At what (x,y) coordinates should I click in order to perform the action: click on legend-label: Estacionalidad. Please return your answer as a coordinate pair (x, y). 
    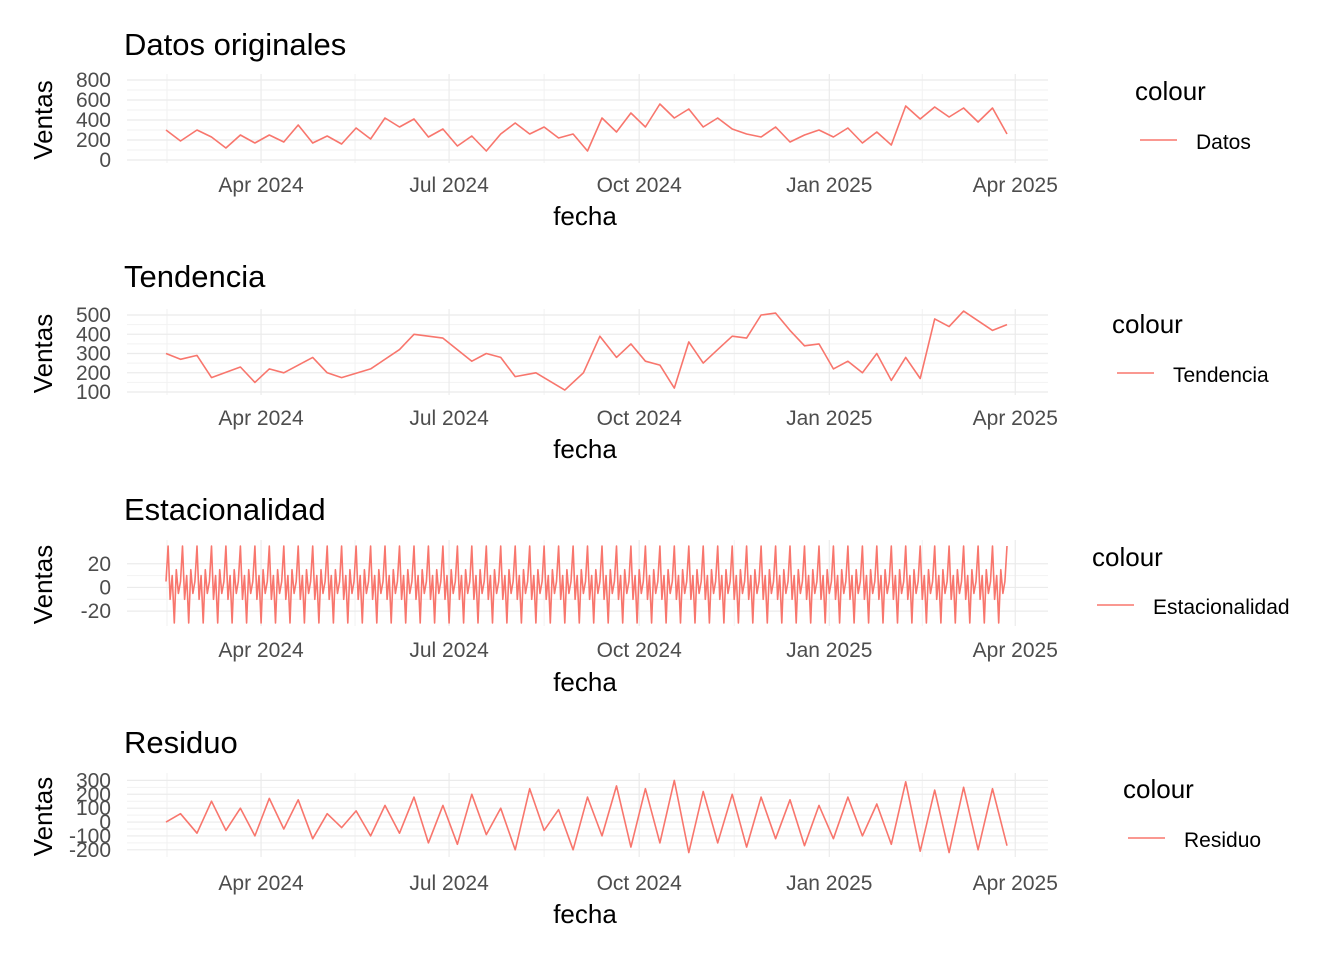
    Looking at the image, I should click on (1221, 607).